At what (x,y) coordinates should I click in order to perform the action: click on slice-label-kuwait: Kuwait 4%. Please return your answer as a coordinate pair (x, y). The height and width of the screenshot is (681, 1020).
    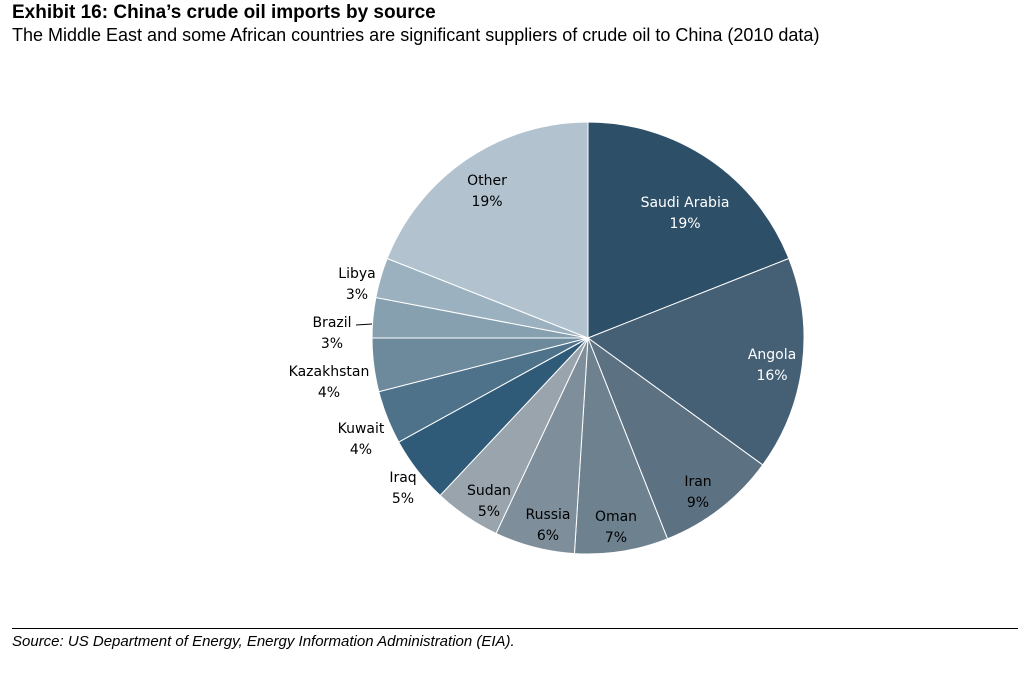
    Looking at the image, I should click on (361, 439).